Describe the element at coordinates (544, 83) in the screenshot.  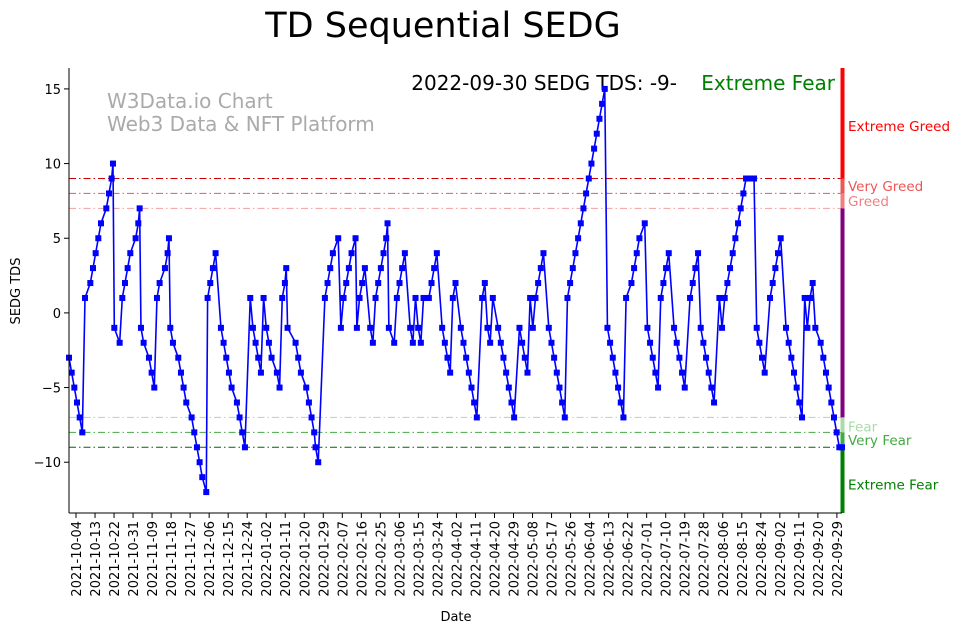
I see `headline-text: 2022-09-30 SEDG TDS: -9-` at that location.